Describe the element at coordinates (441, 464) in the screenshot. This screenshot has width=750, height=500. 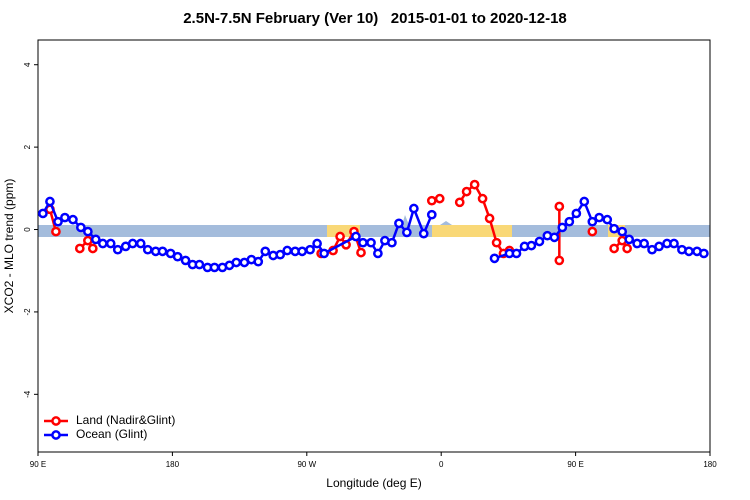
I see `x-tick-label: 0` at that location.